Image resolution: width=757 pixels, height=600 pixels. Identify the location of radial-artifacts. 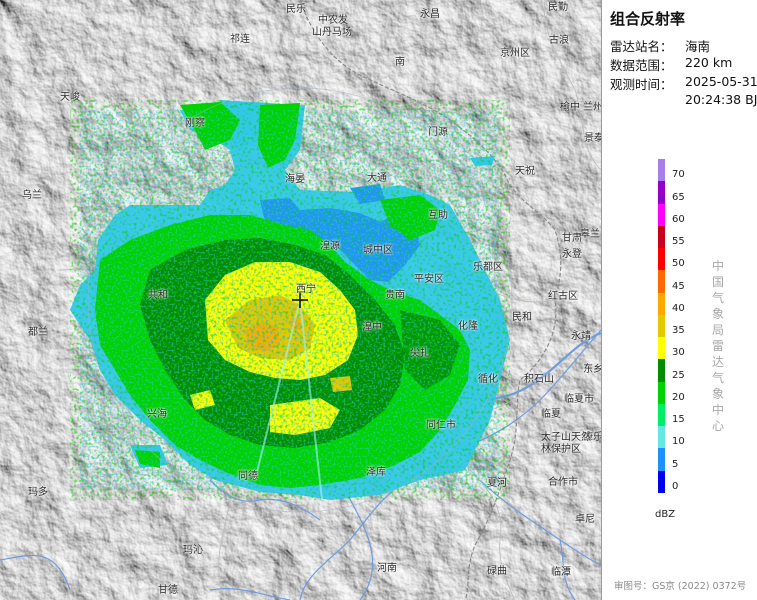
(288, 400).